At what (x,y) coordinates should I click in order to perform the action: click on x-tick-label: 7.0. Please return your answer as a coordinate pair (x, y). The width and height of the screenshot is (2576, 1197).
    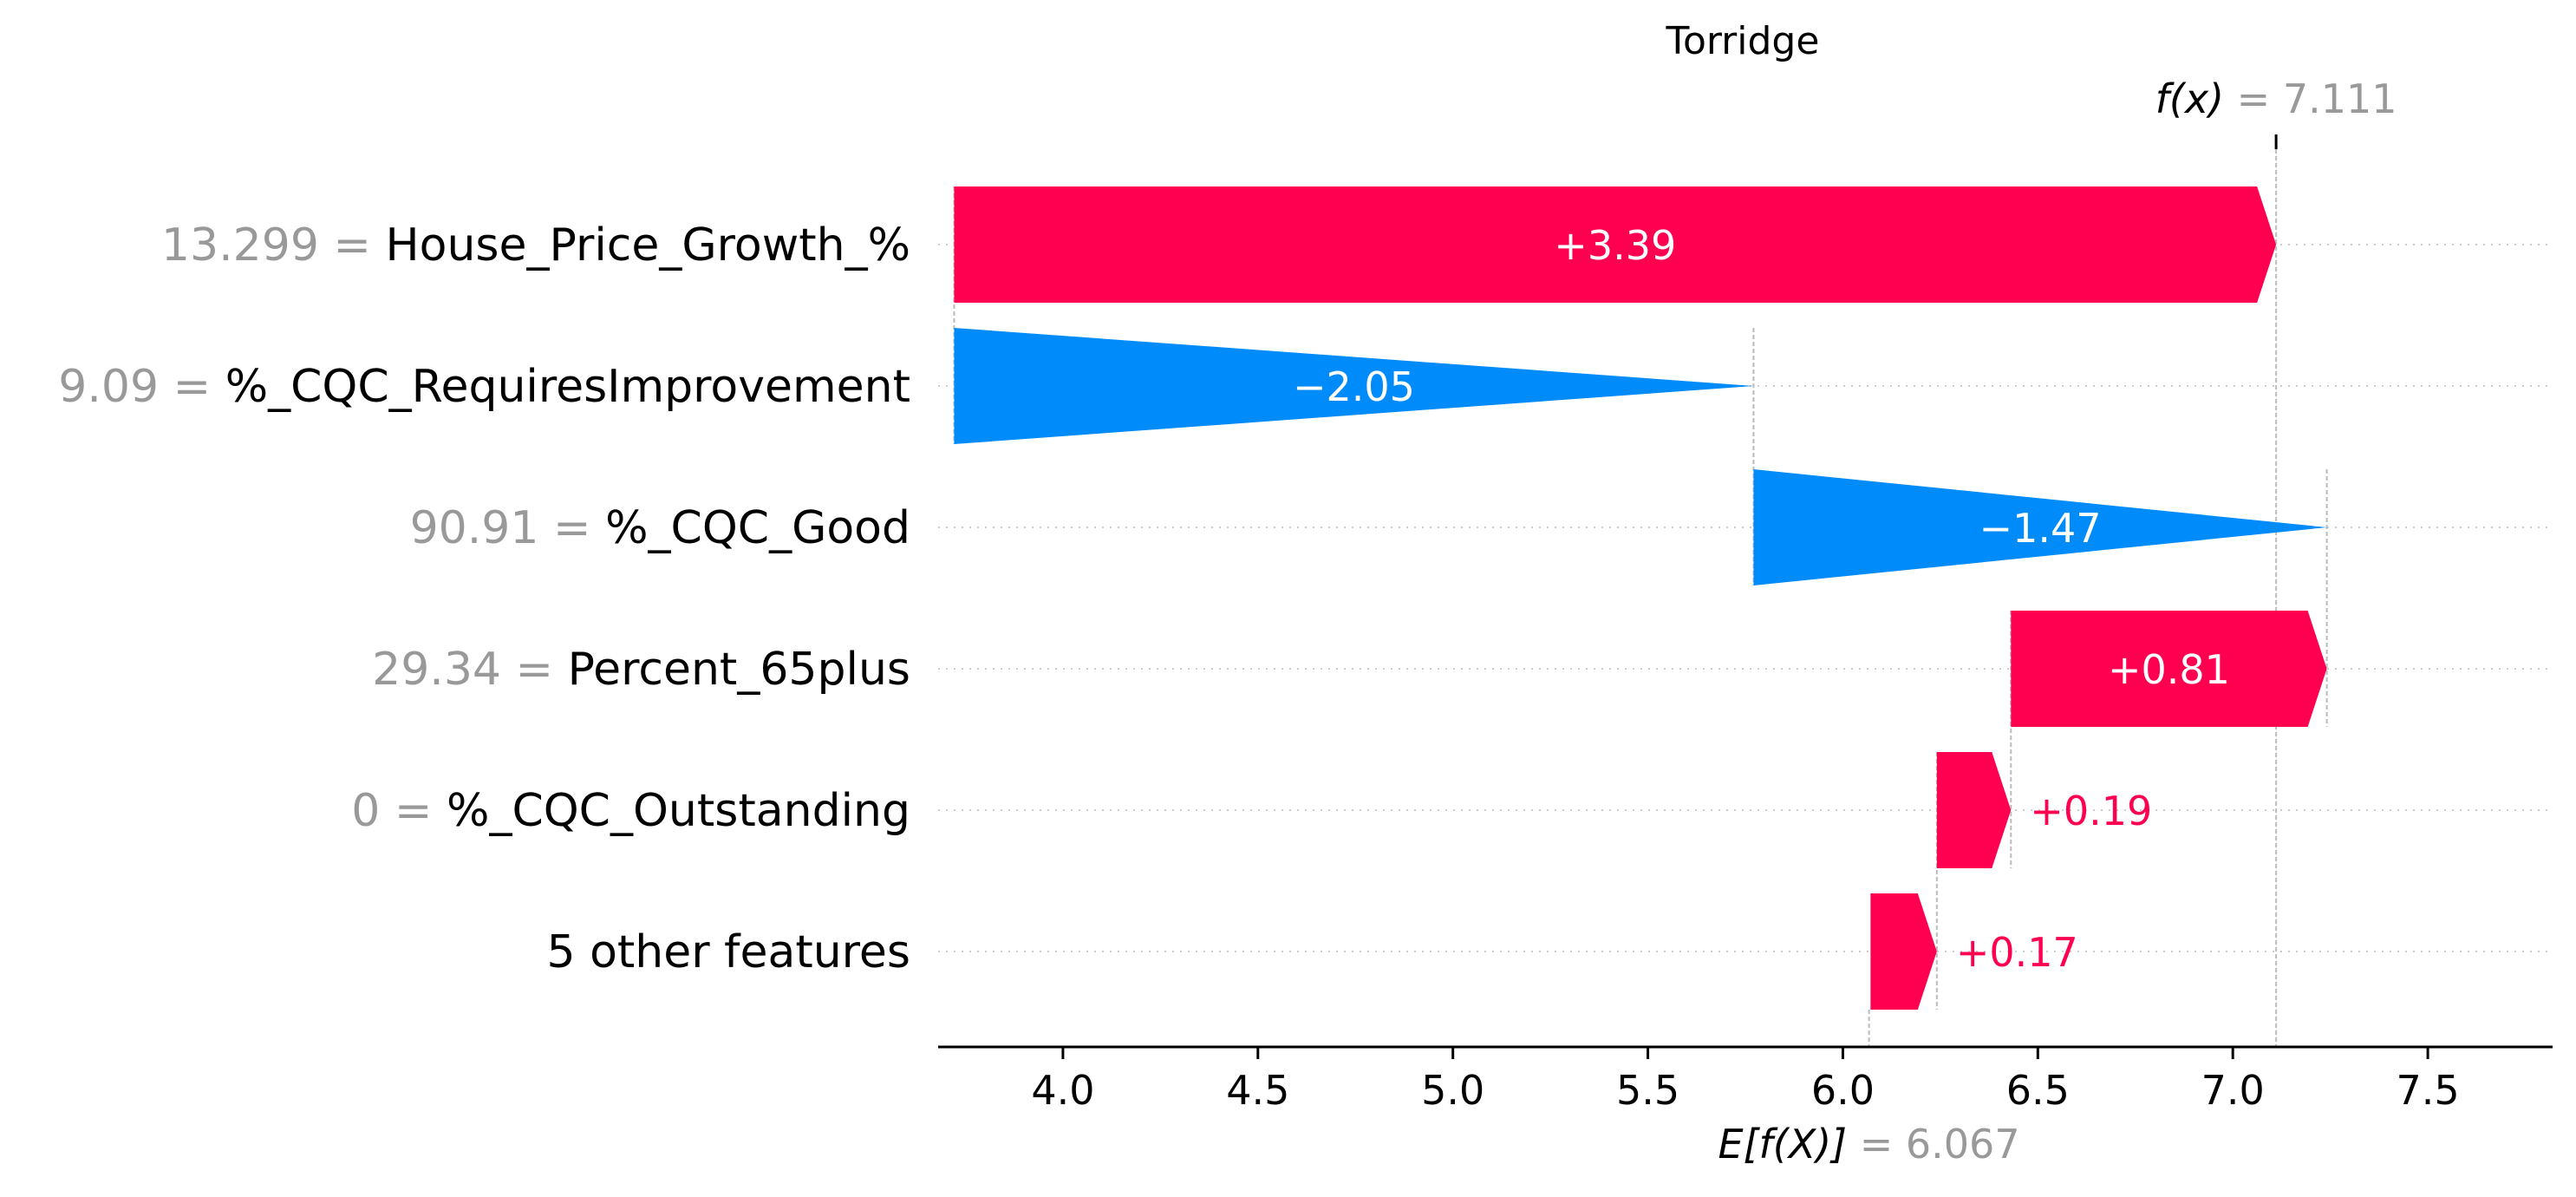
    Looking at the image, I should click on (2233, 1090).